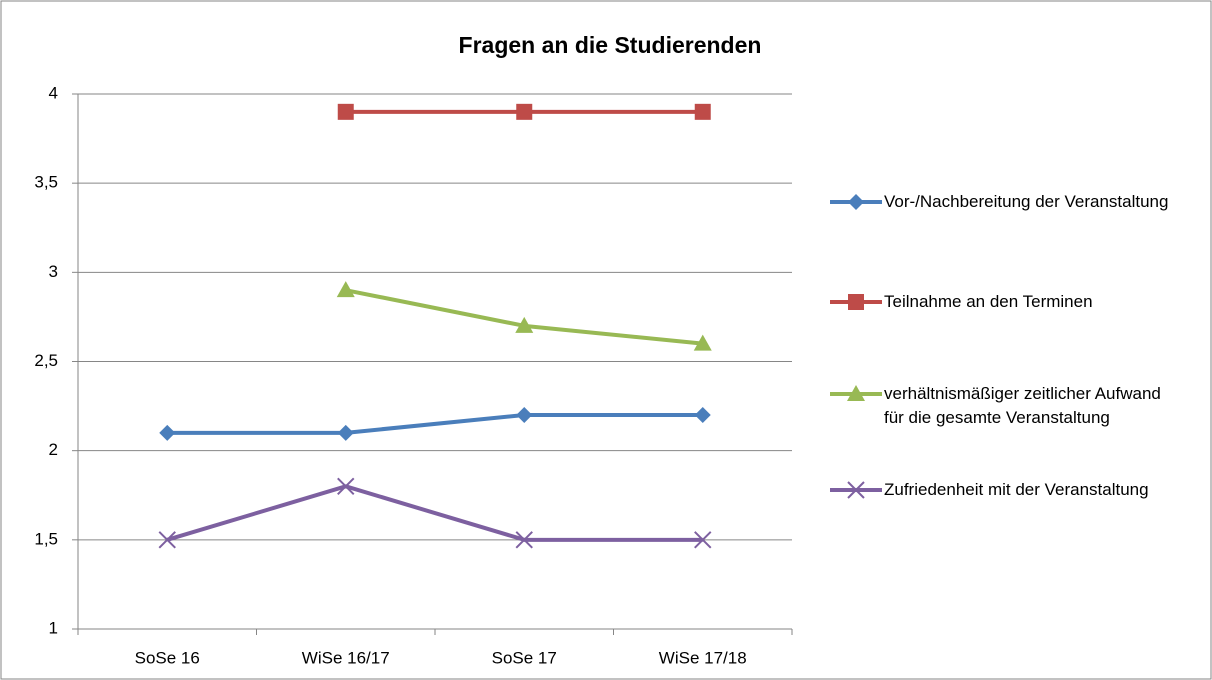 The height and width of the screenshot is (680, 1212). What do you see at coordinates (703, 657) in the screenshot?
I see `x-tick-label: WiSe 17/18` at bounding box center [703, 657].